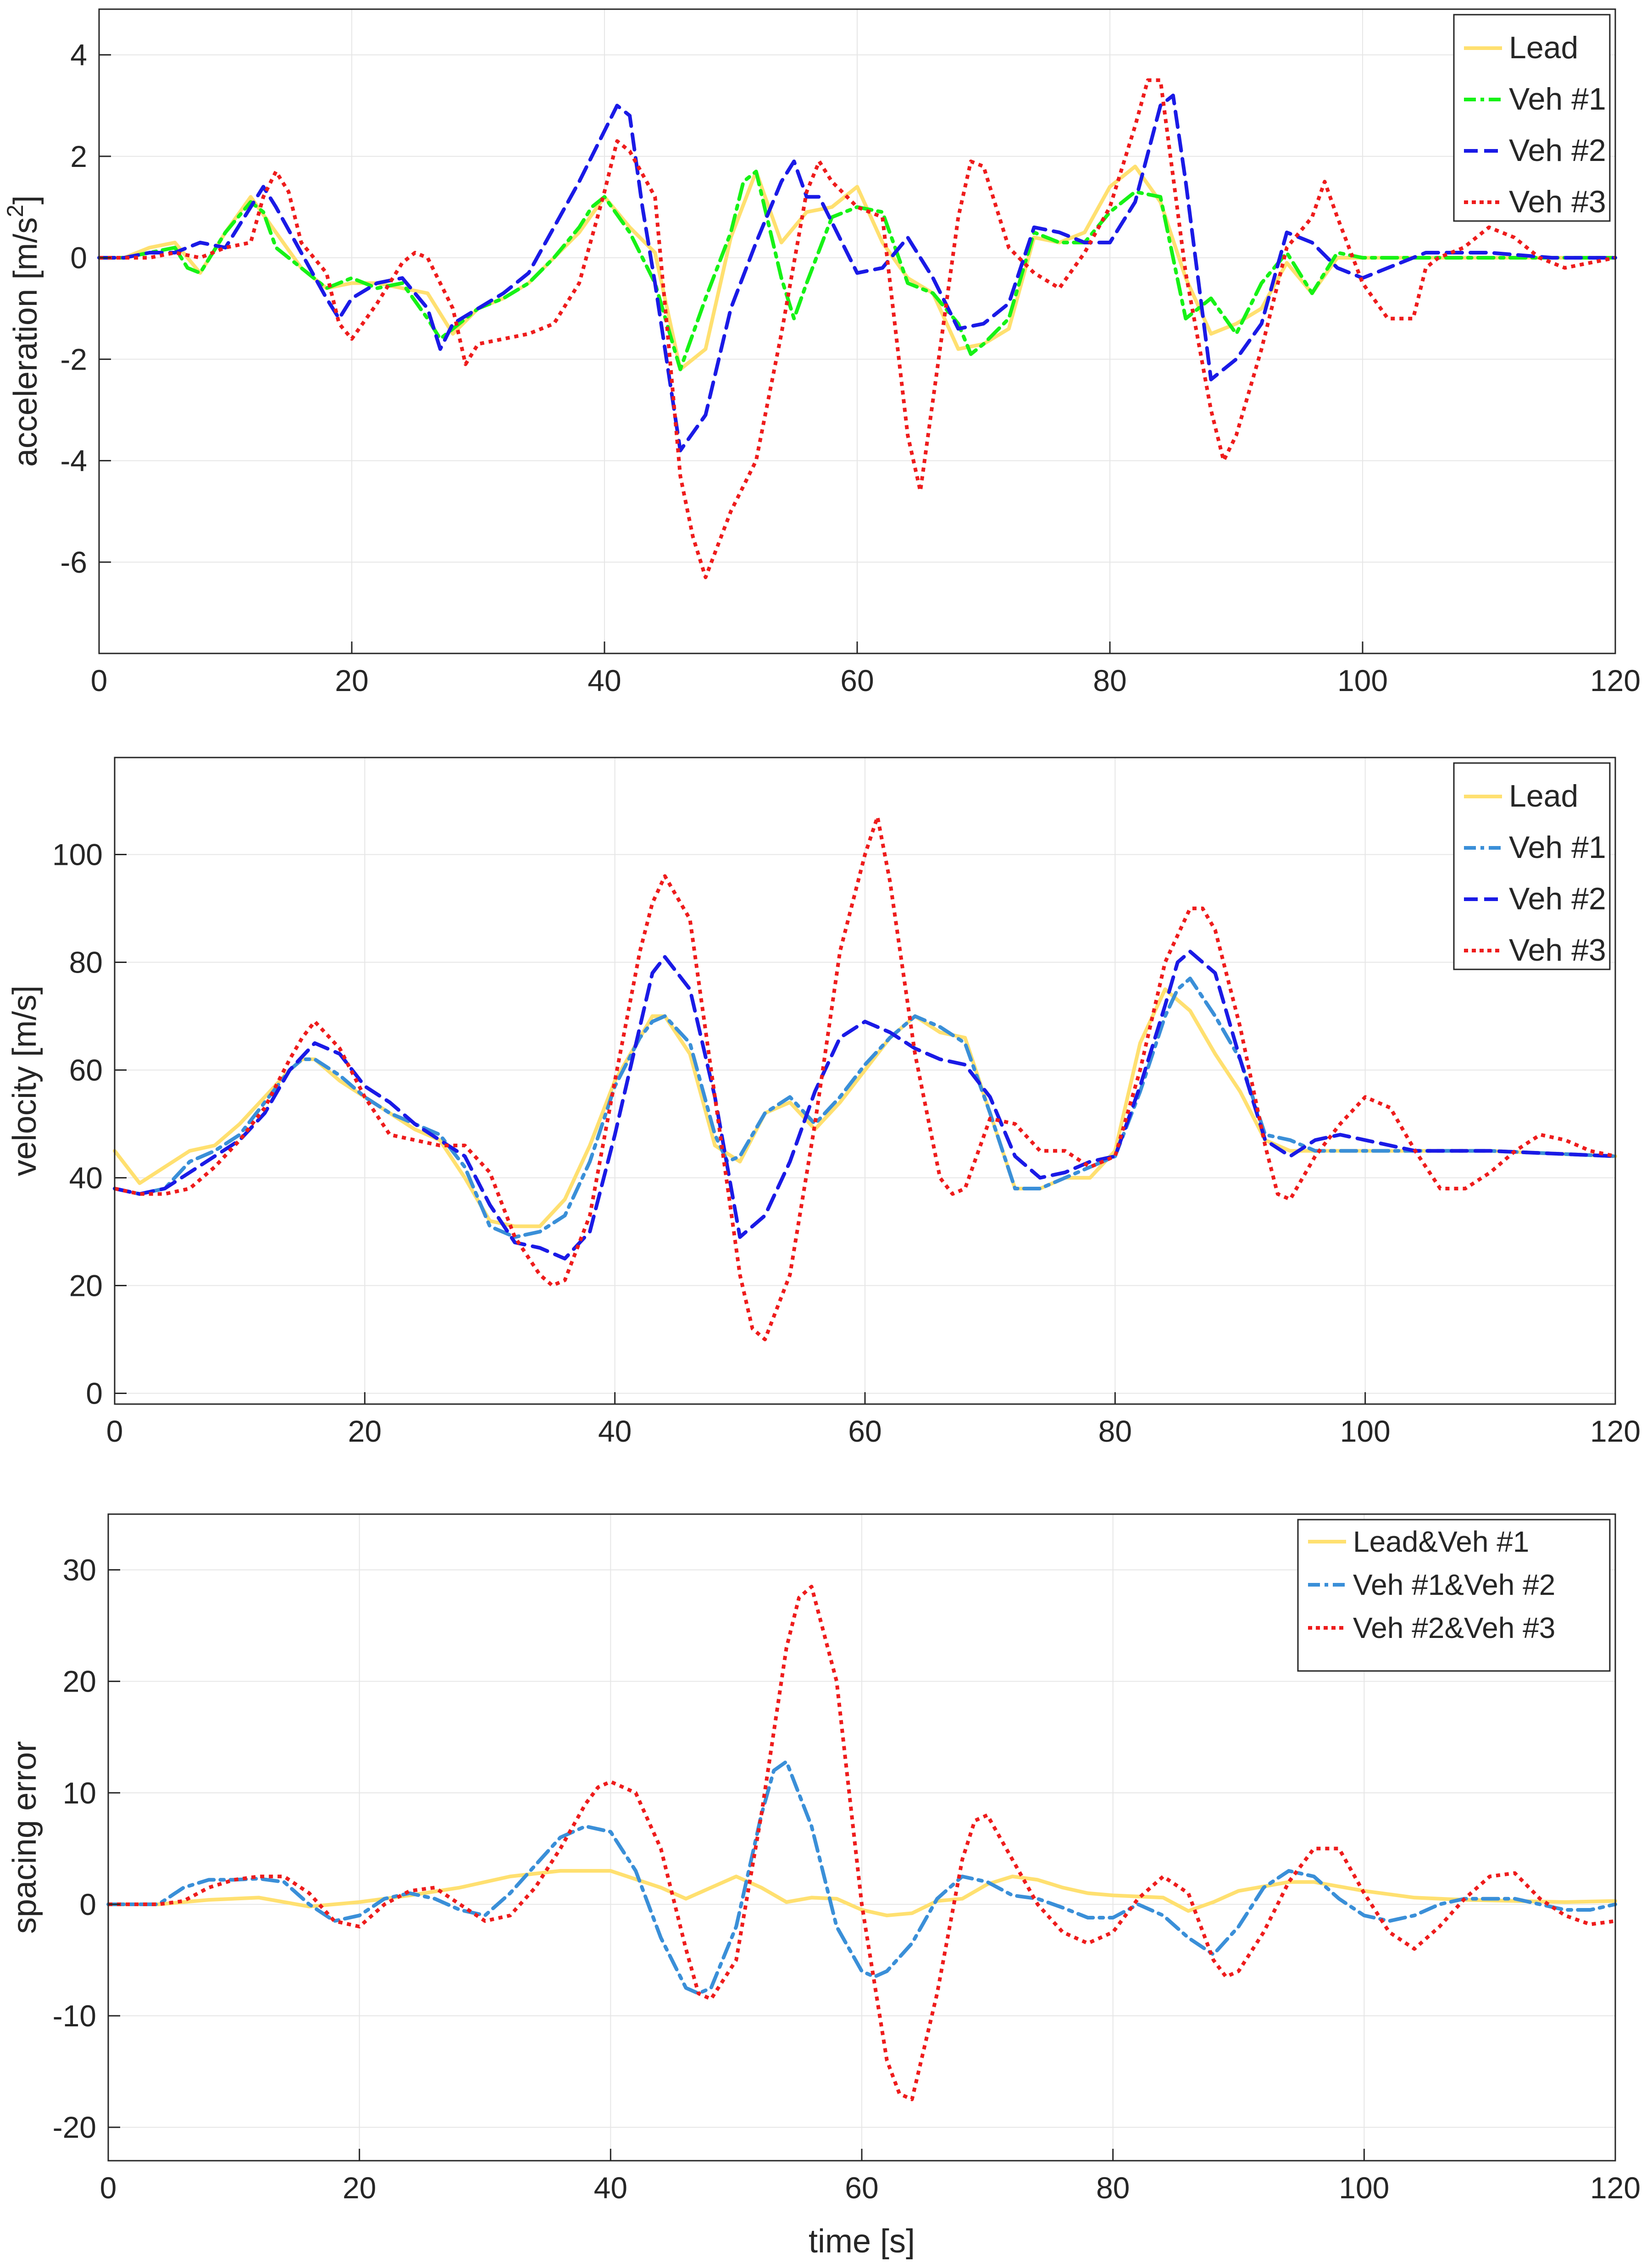 Image resolution: width=1652 pixels, height=2268 pixels. Describe the element at coordinates (862, 2241) in the screenshot. I see `xlabel-time: time [s]` at that location.